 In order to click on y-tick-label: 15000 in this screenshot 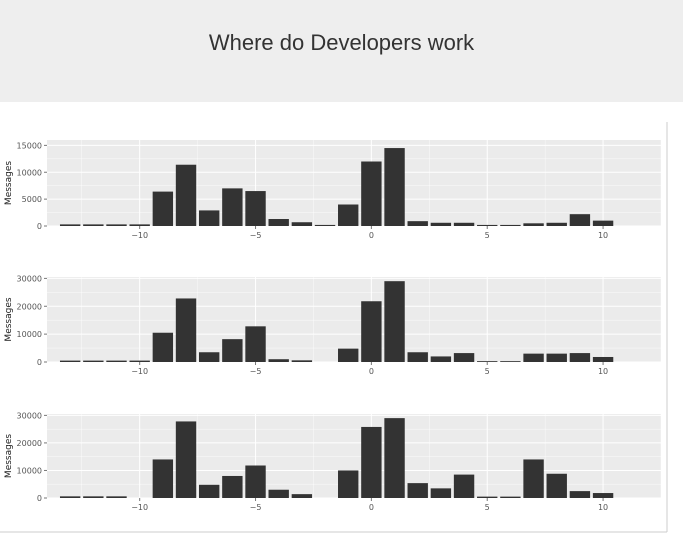, I will do `click(29, 145)`.